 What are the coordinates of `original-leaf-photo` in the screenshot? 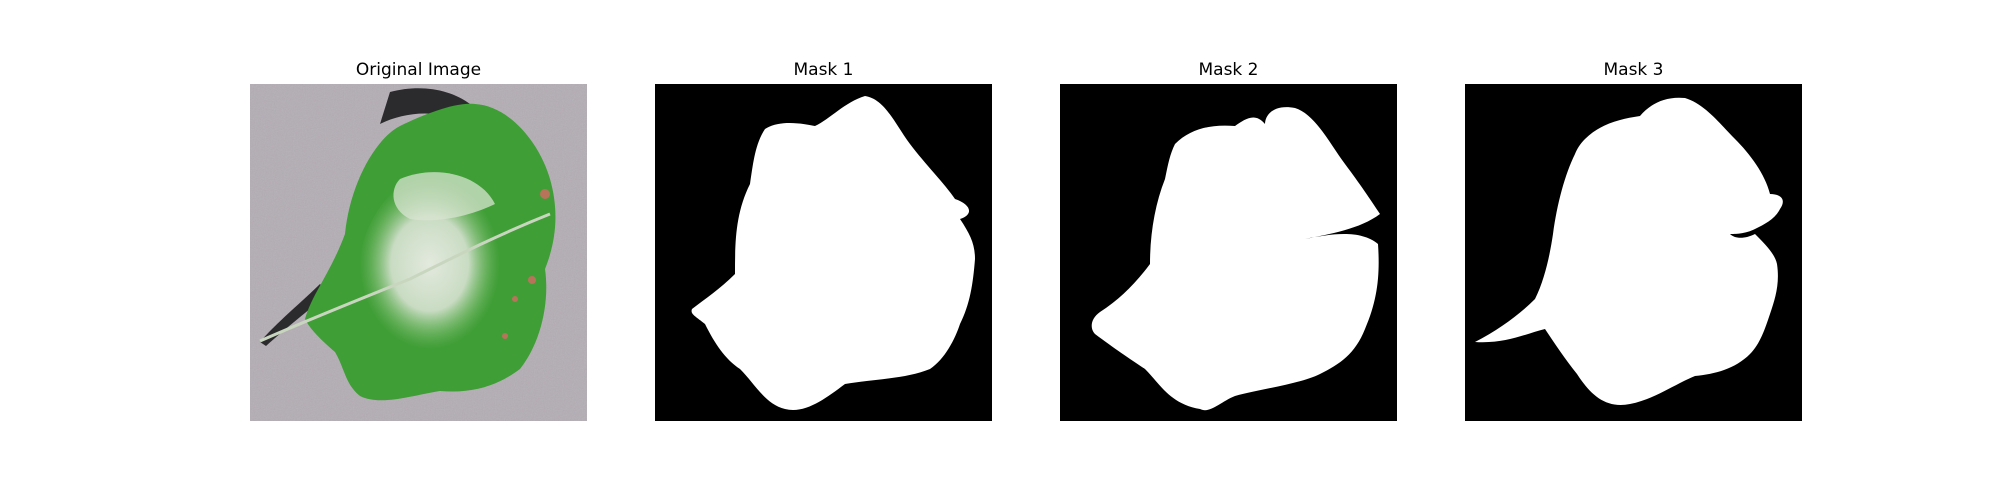 It's located at (418, 252).